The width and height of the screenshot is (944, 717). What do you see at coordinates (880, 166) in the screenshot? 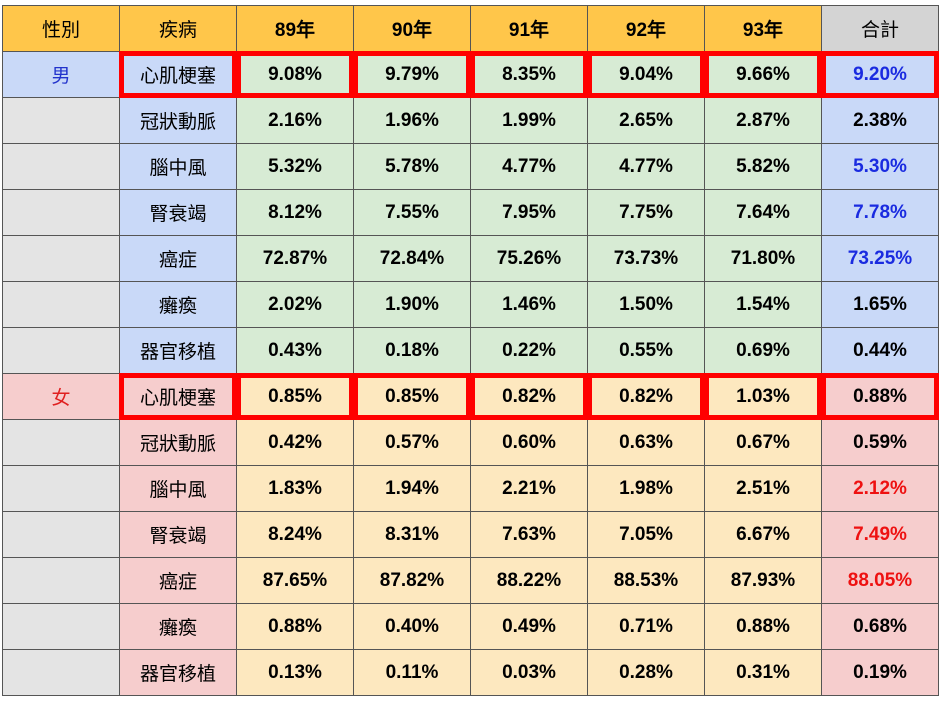
I see `total-cell: 5.30%` at bounding box center [880, 166].